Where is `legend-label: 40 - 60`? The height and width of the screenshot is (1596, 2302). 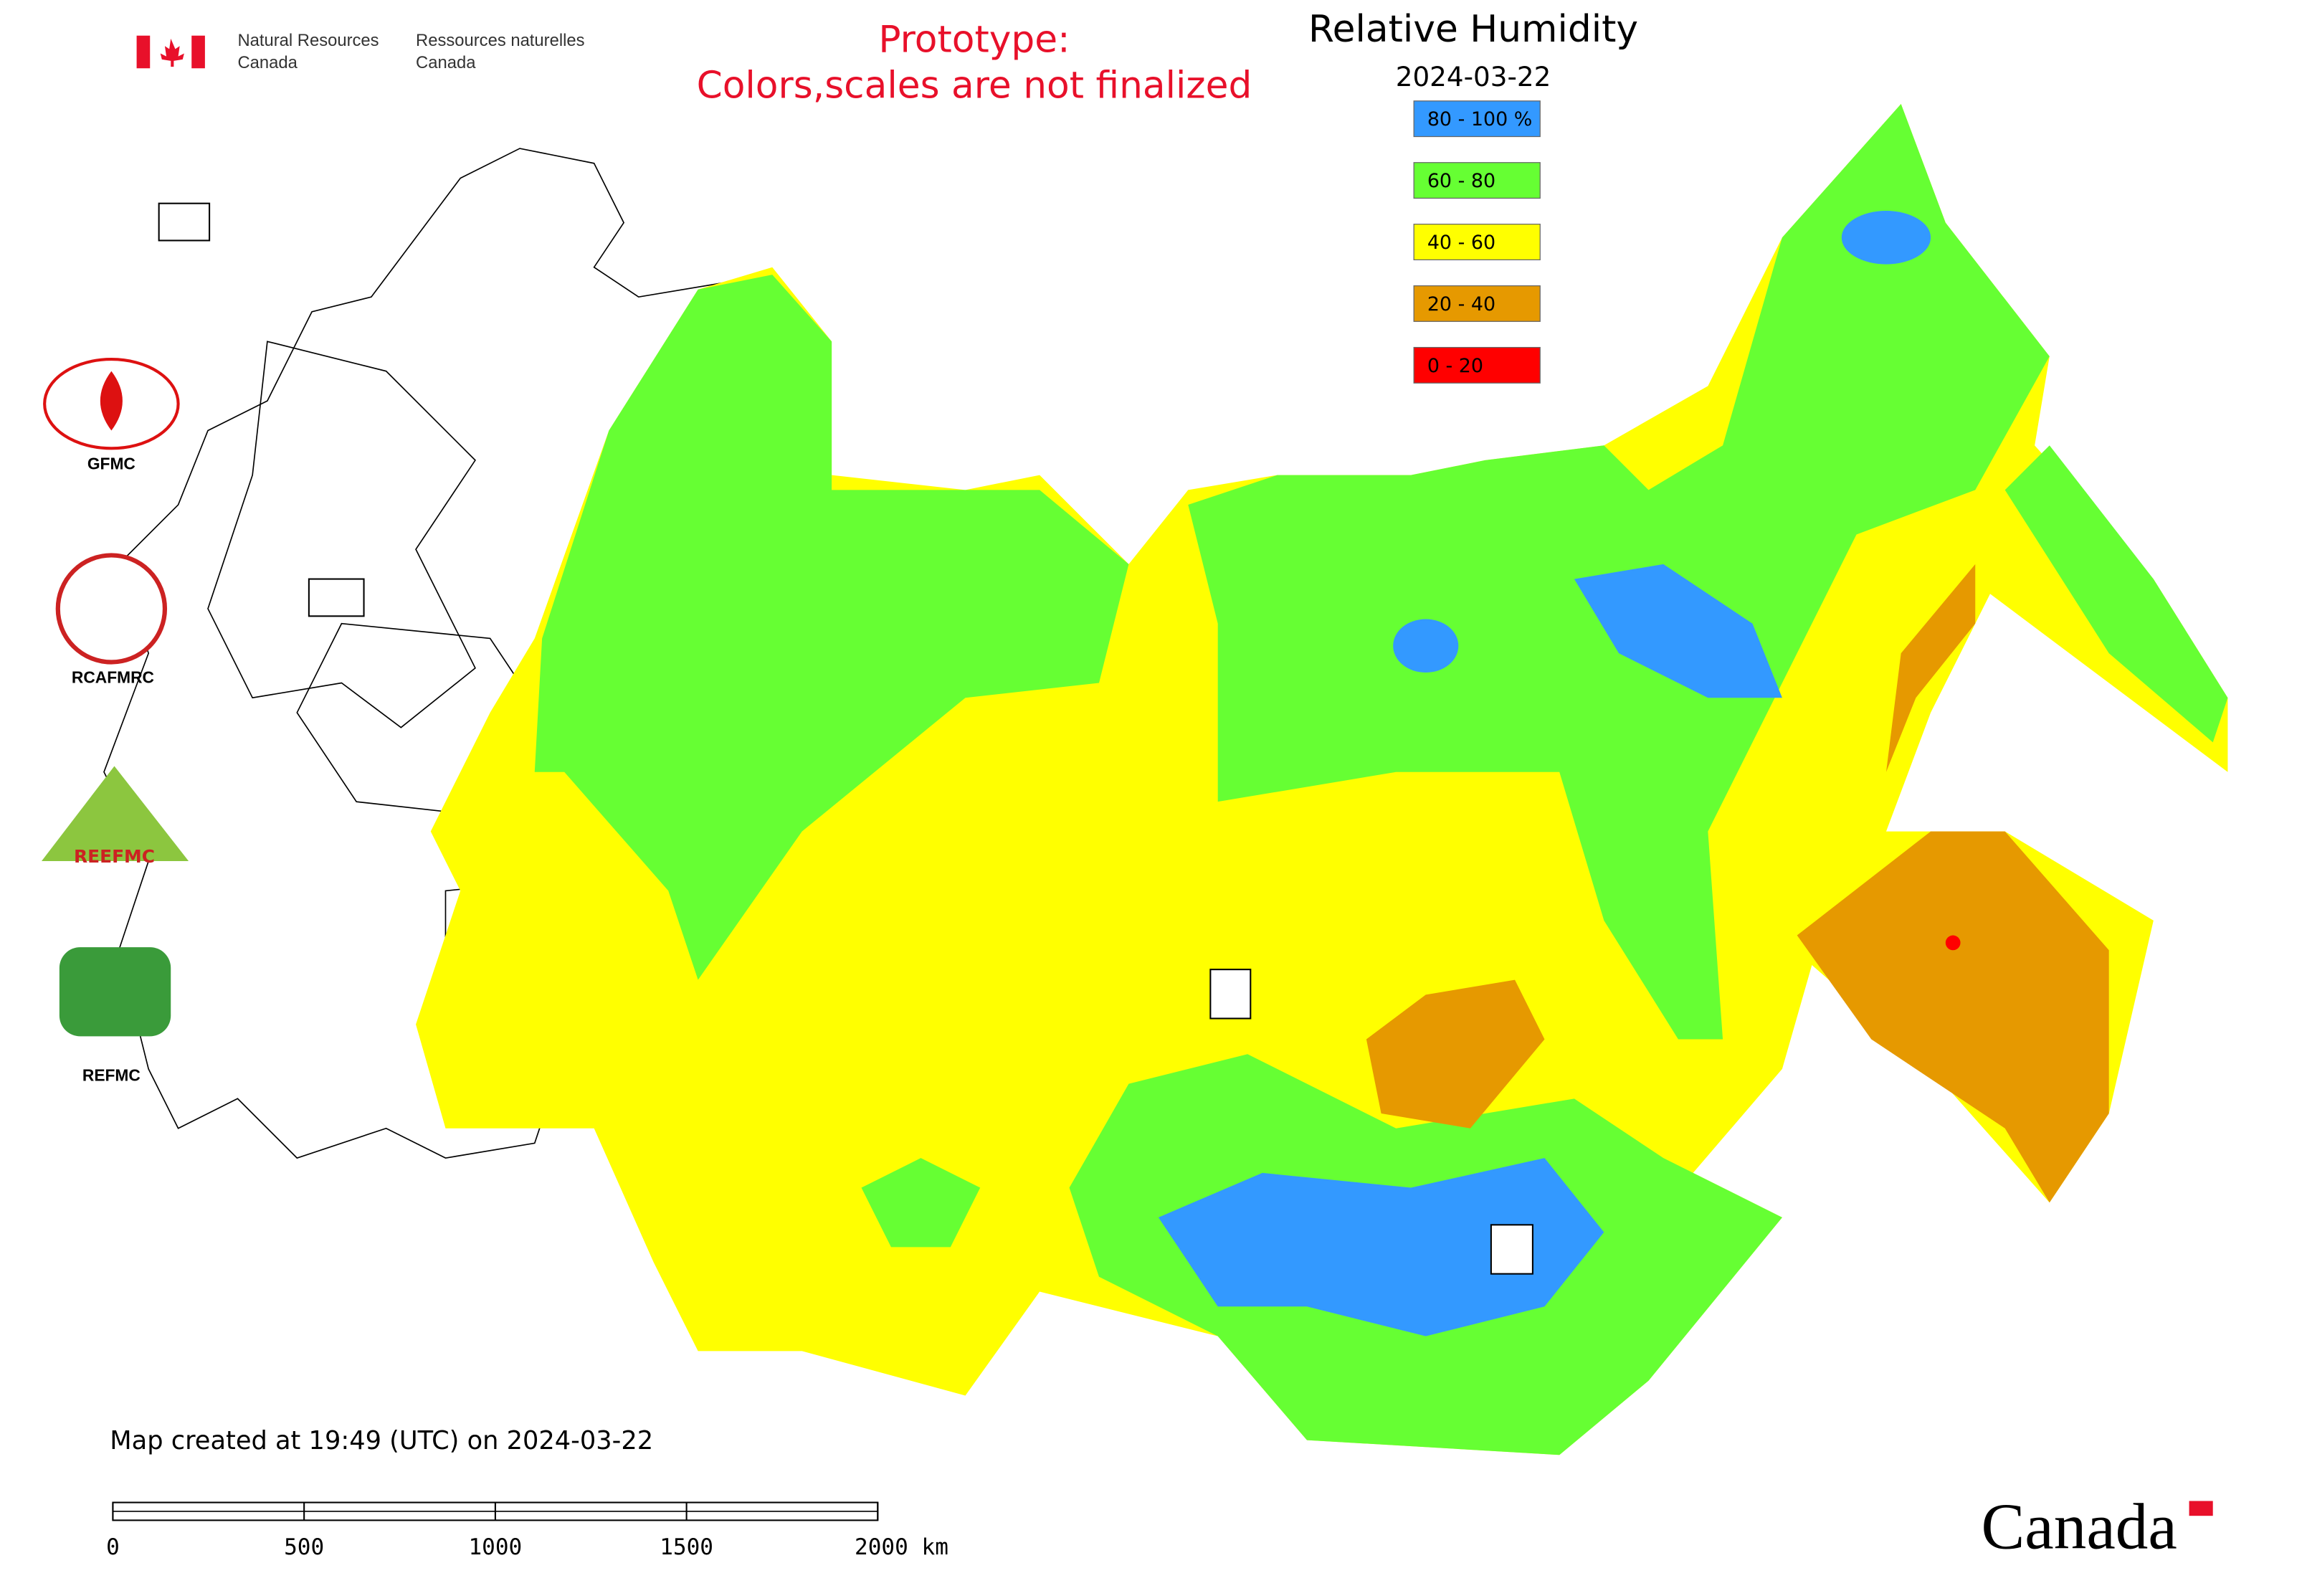 legend-label: 40 - 60 is located at coordinates (1461, 243).